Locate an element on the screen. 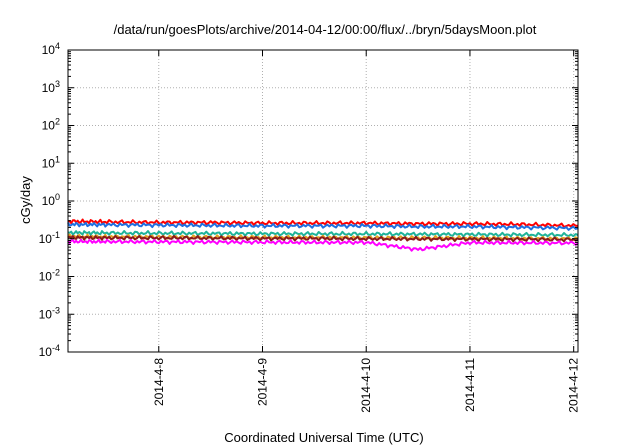 This screenshot has width=640, height=448. x-axis-label: Coordinated Universal Time (UTC) is located at coordinates (323, 437).